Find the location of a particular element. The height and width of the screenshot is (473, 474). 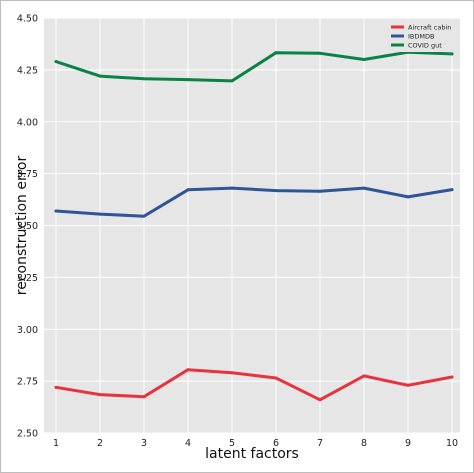

y-tick-label: 2.50 is located at coordinates (27, 434).